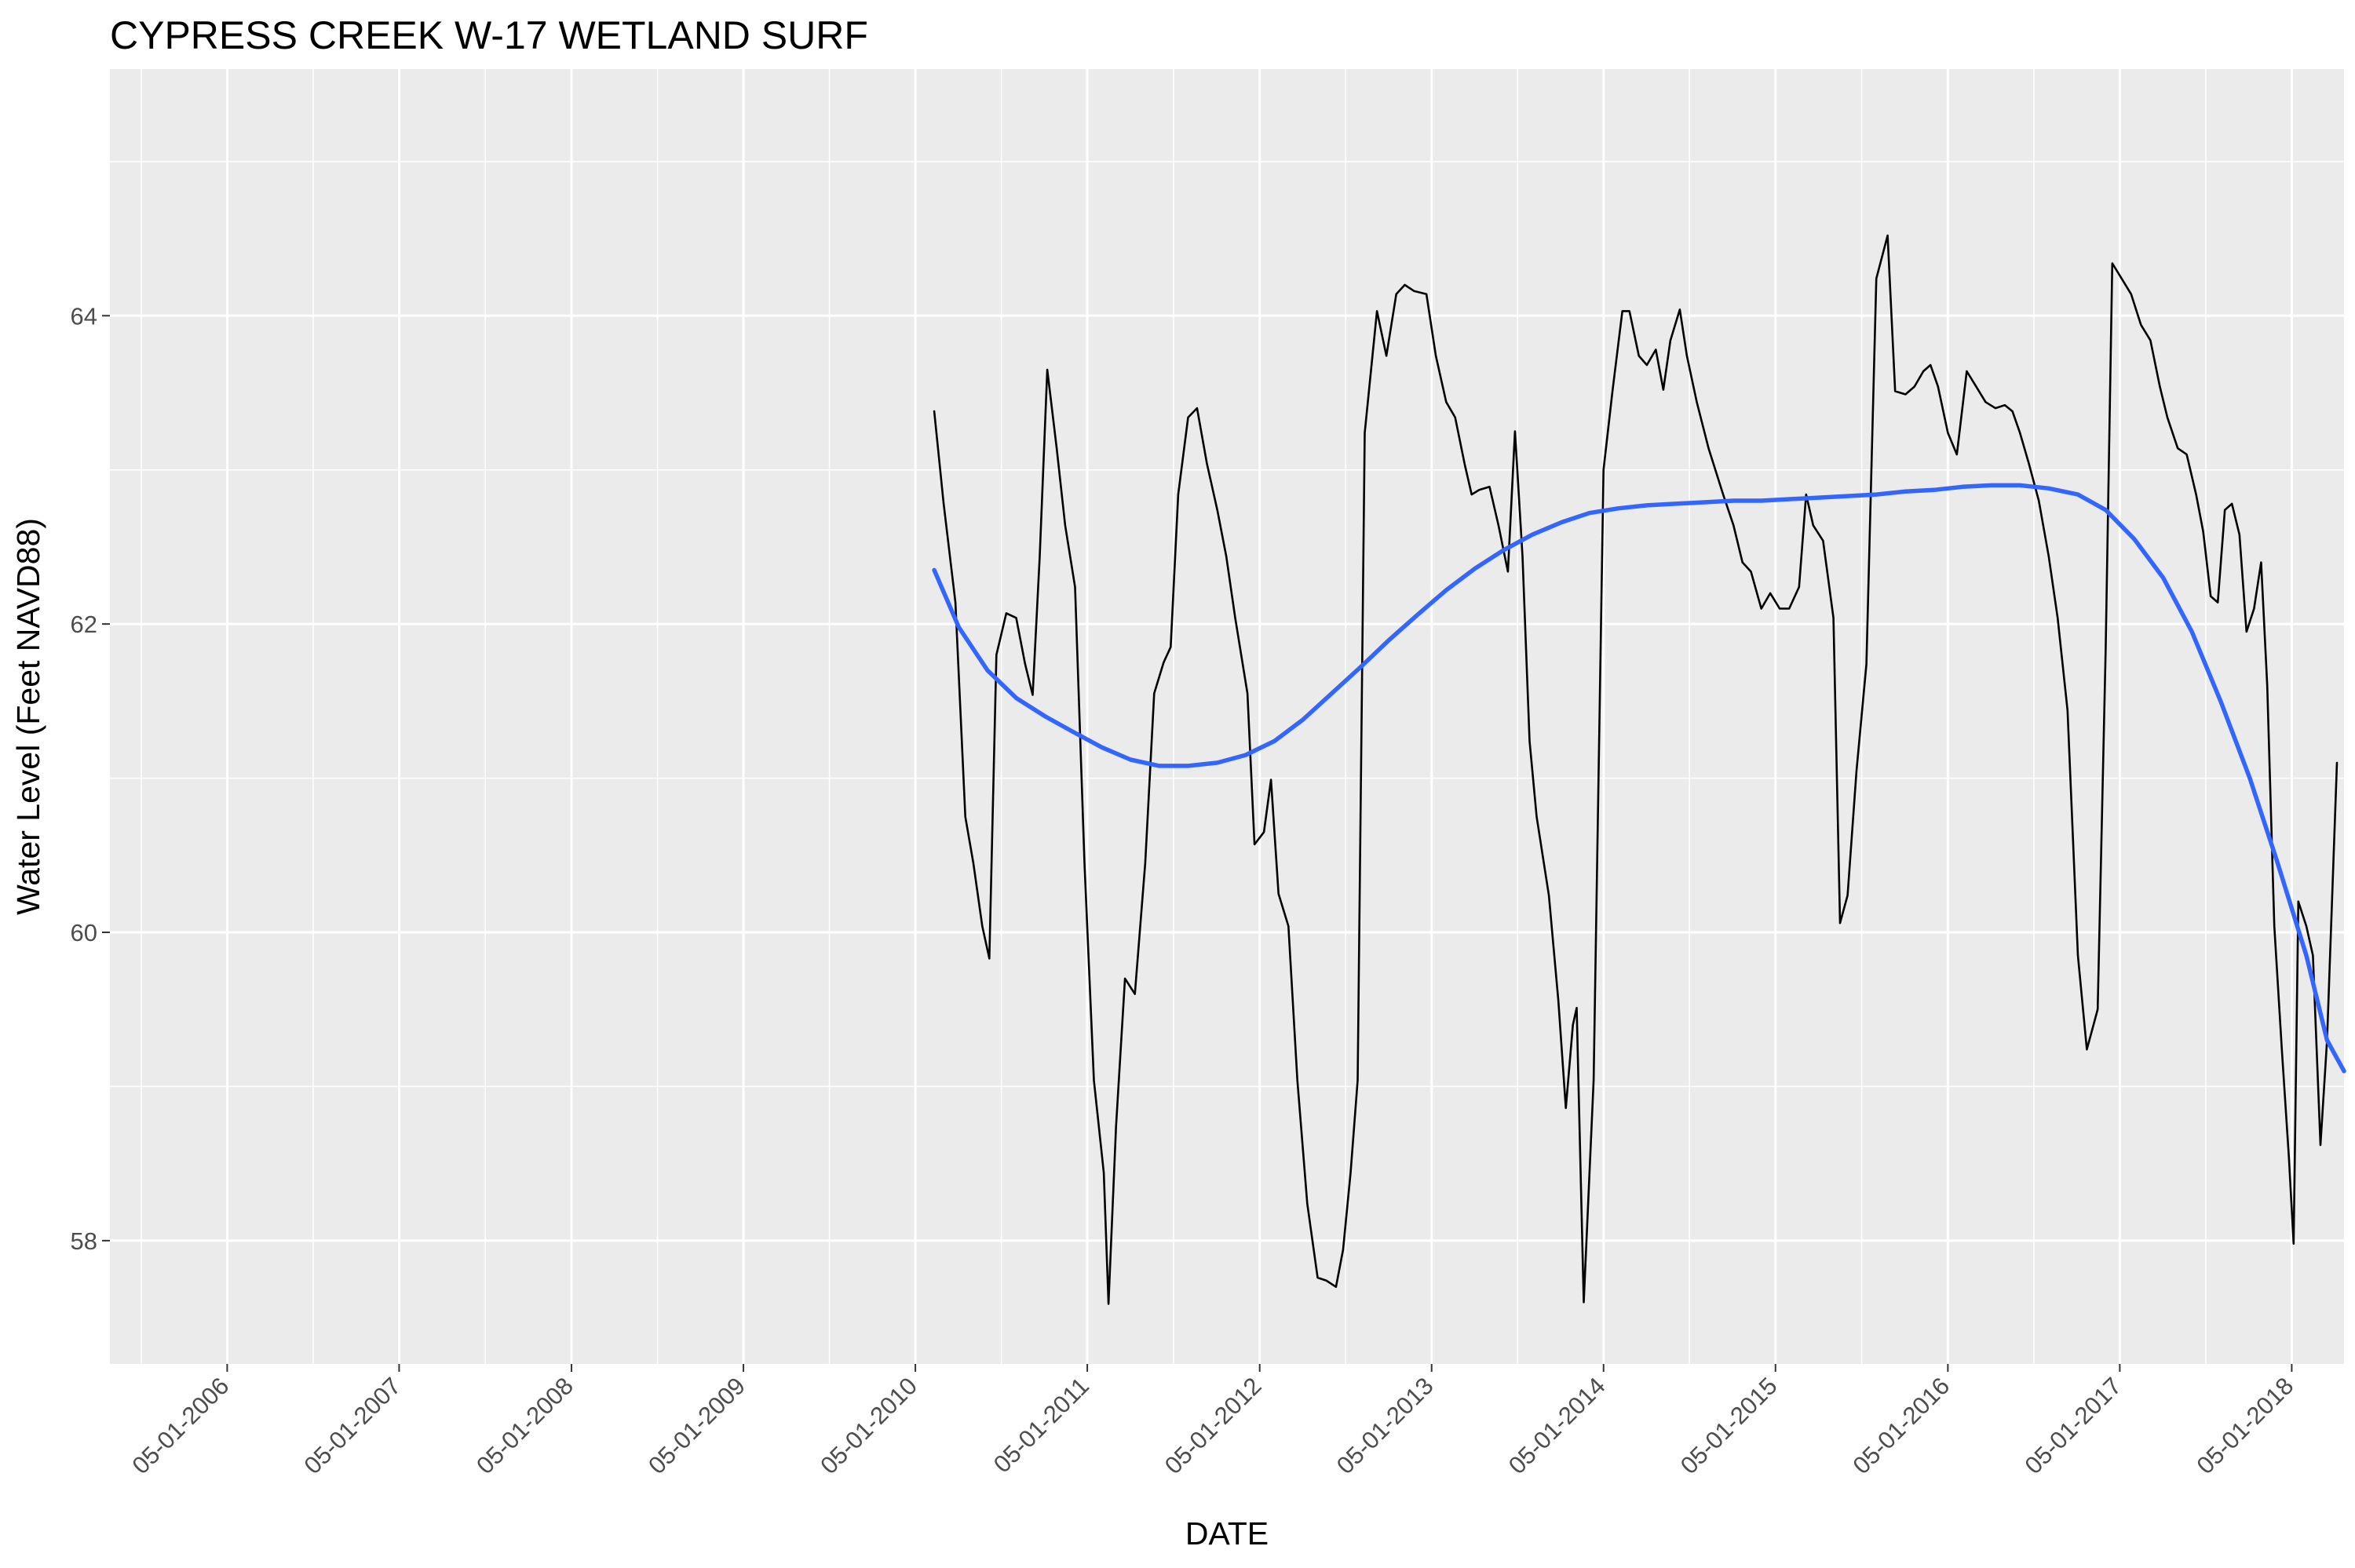  I want to click on x-tick-label: 05-01-2012, so click(1213, 1425).